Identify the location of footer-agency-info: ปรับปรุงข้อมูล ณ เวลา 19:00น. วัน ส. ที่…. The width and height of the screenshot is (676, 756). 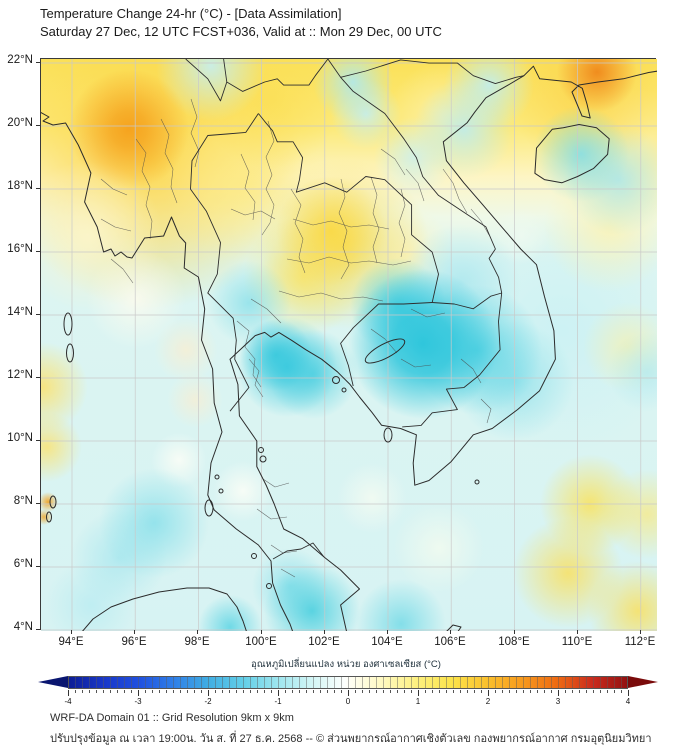
(351, 739).